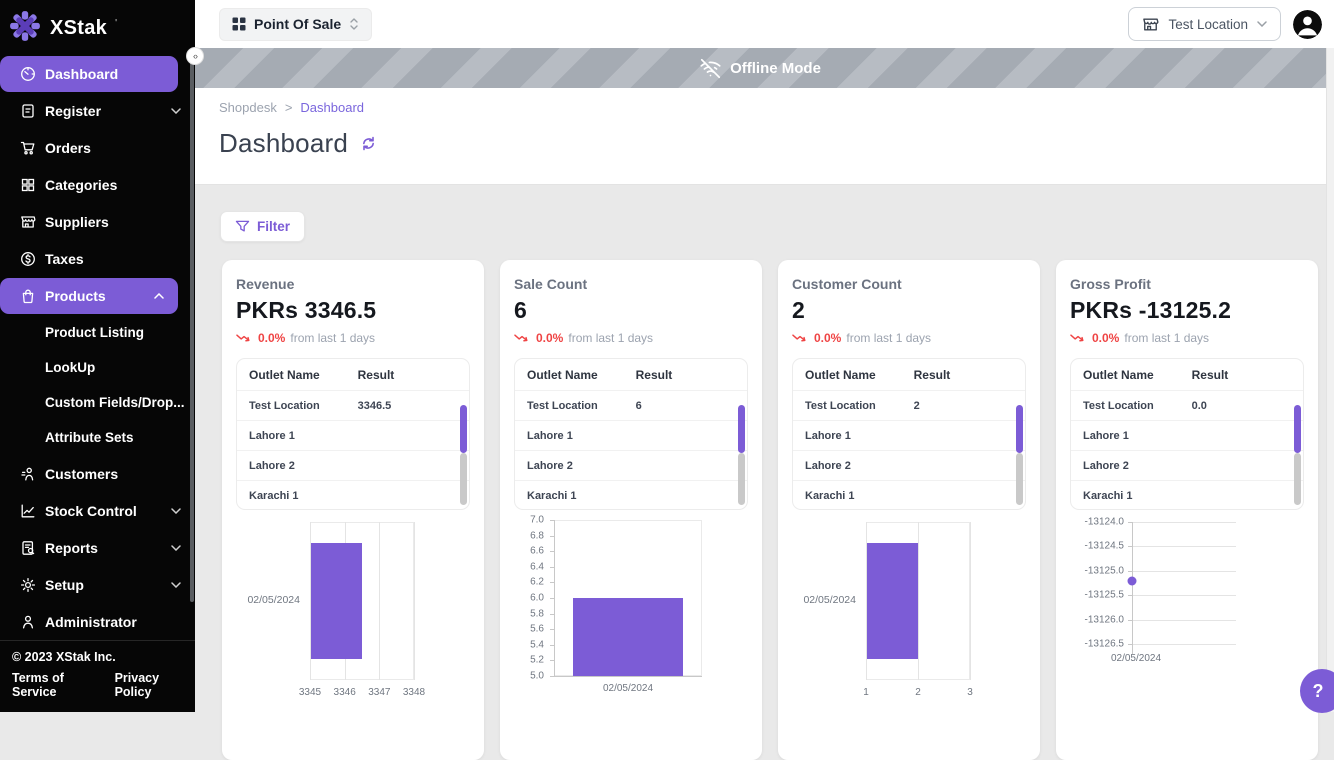  Describe the element at coordinates (97, 148) in the screenshot. I see `sidebar-item-orders: Orders` at that location.